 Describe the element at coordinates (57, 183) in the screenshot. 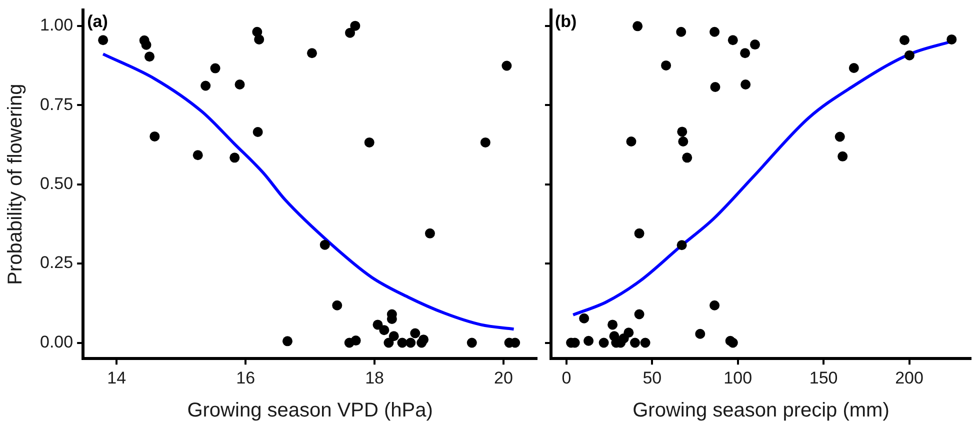

I see `y-tick-label: 0.50` at that location.